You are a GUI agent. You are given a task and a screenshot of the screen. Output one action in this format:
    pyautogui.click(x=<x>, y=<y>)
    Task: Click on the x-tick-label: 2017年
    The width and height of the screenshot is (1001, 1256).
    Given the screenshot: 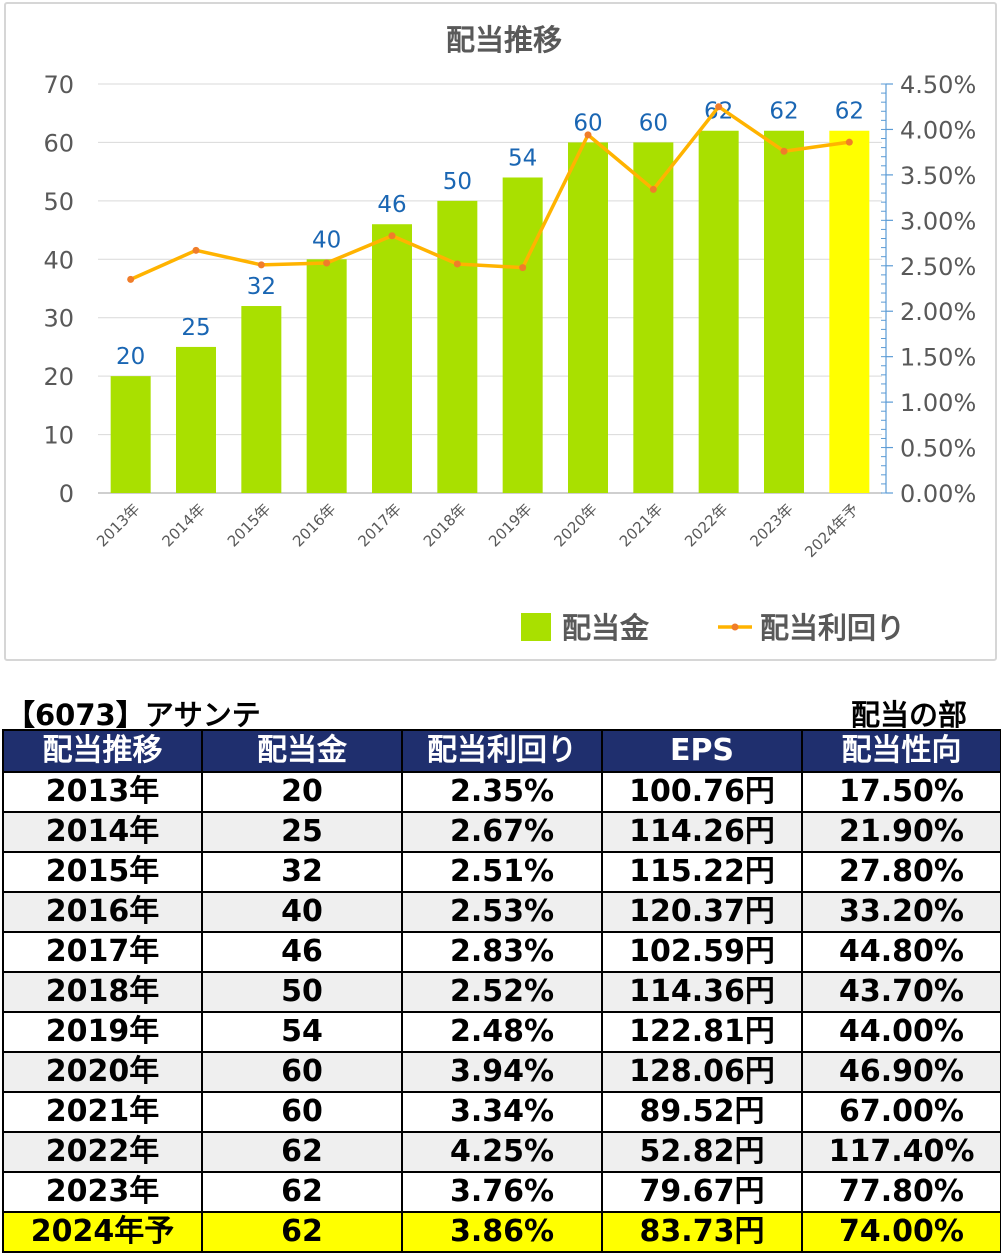 What is the action you would take?
    pyautogui.click(x=379, y=525)
    